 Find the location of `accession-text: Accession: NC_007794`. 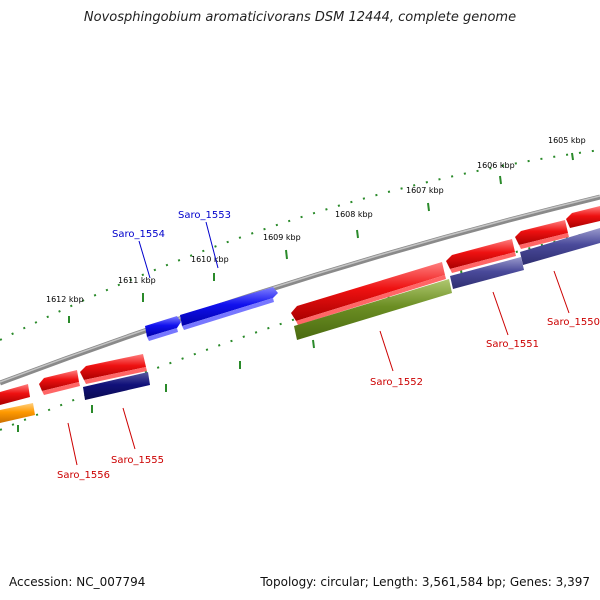

accession-text: Accession: NC_007794 is located at coordinates (77, 582).